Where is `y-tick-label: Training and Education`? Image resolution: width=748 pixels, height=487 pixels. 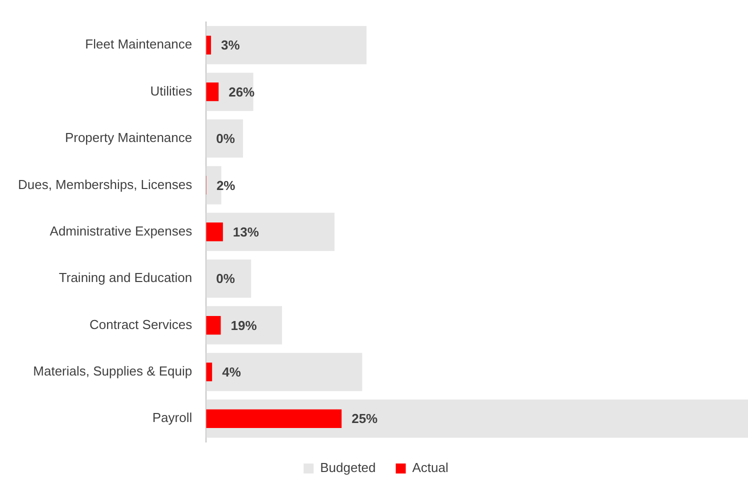 y-tick-label: Training and Education is located at coordinates (125, 278).